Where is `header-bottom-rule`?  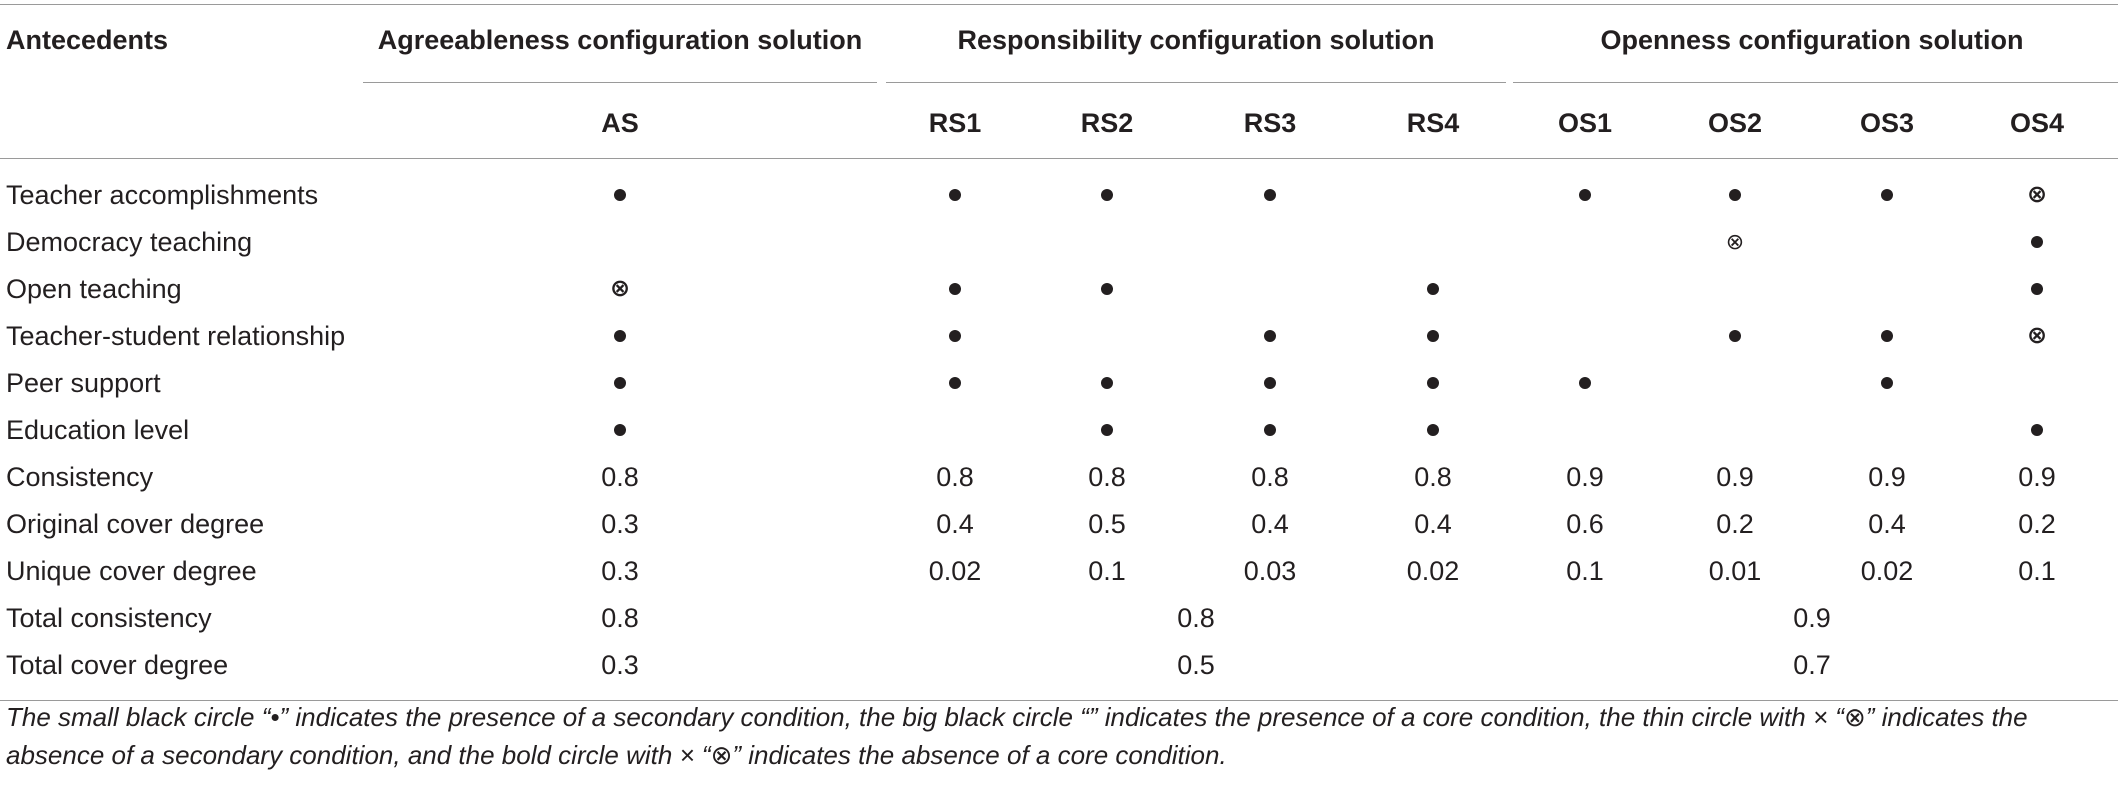
header-bottom-rule is located at coordinates (1059, 158).